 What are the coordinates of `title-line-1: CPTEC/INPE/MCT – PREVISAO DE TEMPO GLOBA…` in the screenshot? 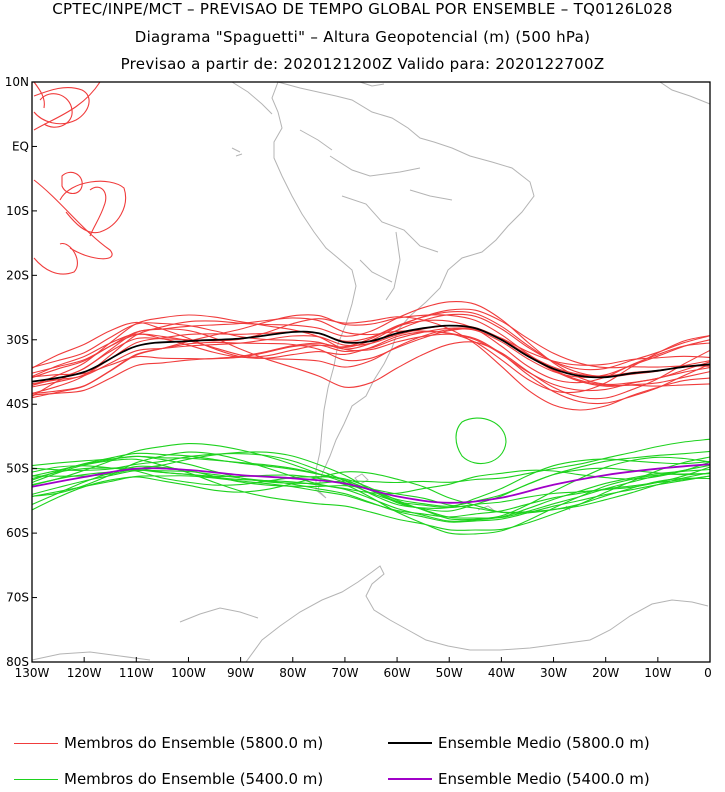 It's located at (362, 9).